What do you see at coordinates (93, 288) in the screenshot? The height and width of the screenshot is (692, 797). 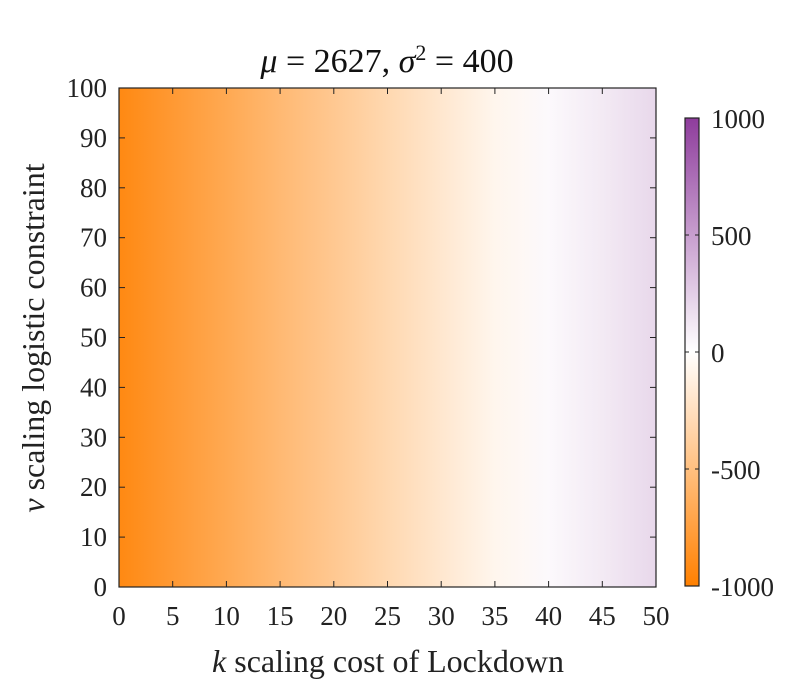 I see `y-tick-label: 60` at bounding box center [93, 288].